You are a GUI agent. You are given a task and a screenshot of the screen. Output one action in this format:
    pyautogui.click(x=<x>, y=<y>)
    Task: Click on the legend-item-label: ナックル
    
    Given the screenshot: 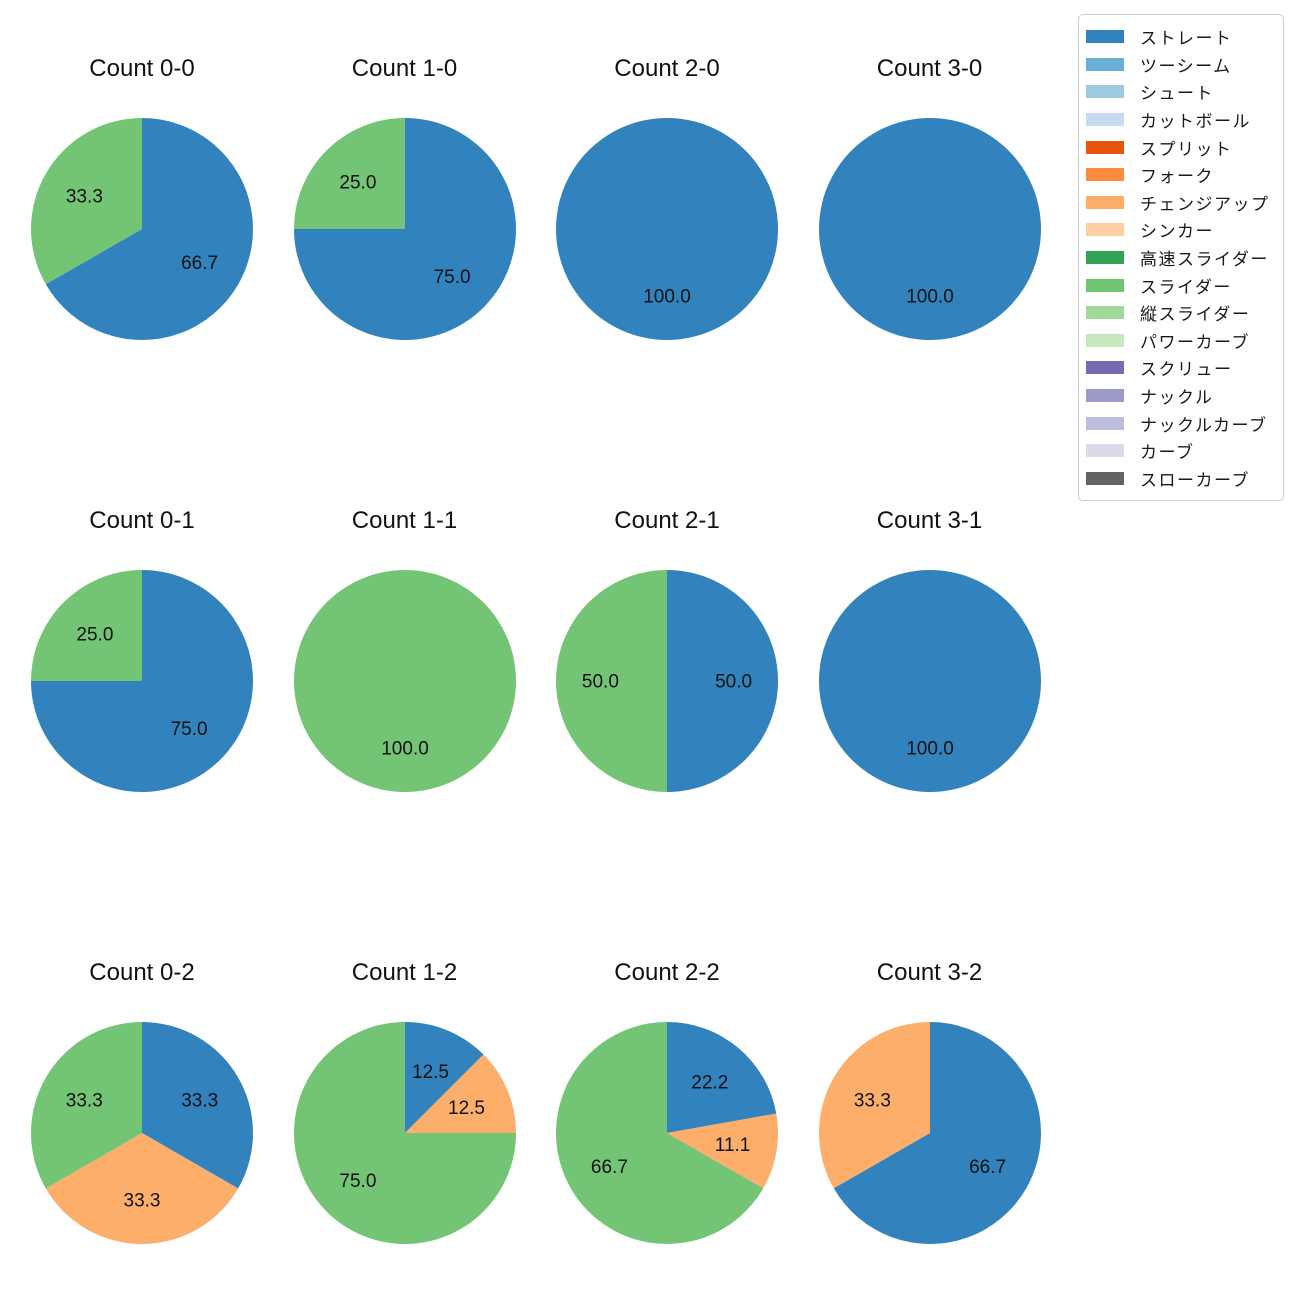 What is the action you would take?
    pyautogui.click(x=1177, y=398)
    